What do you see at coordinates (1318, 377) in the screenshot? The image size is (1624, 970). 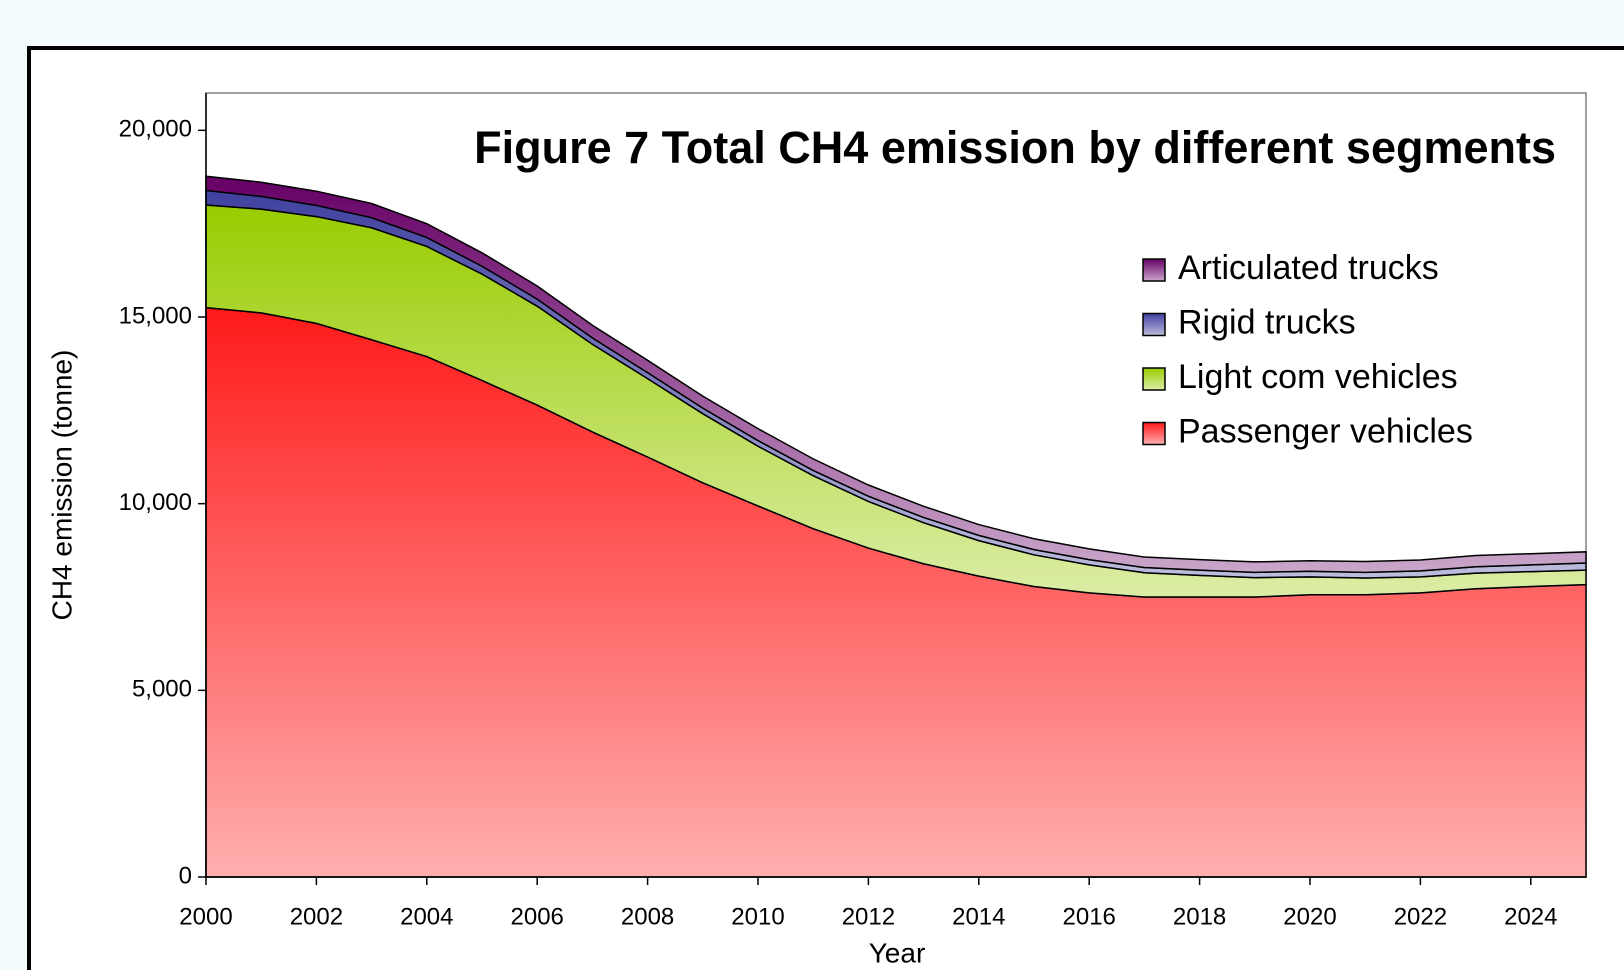 I see `legend-label: Light com vehicles` at bounding box center [1318, 377].